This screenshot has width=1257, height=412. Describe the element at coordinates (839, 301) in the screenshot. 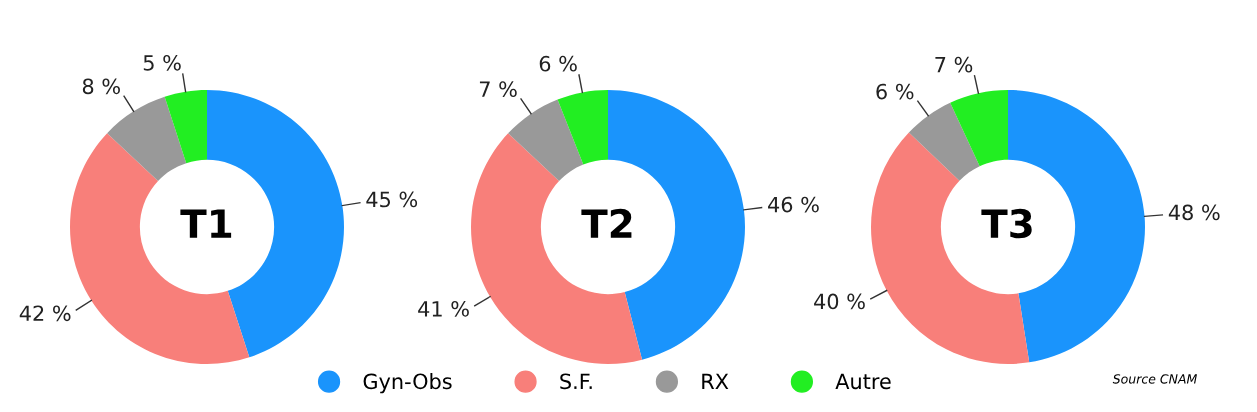

I see `data-label: 40 %` at that location.